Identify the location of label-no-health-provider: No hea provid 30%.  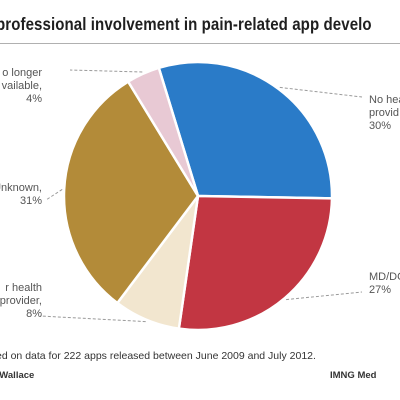
(384, 113).